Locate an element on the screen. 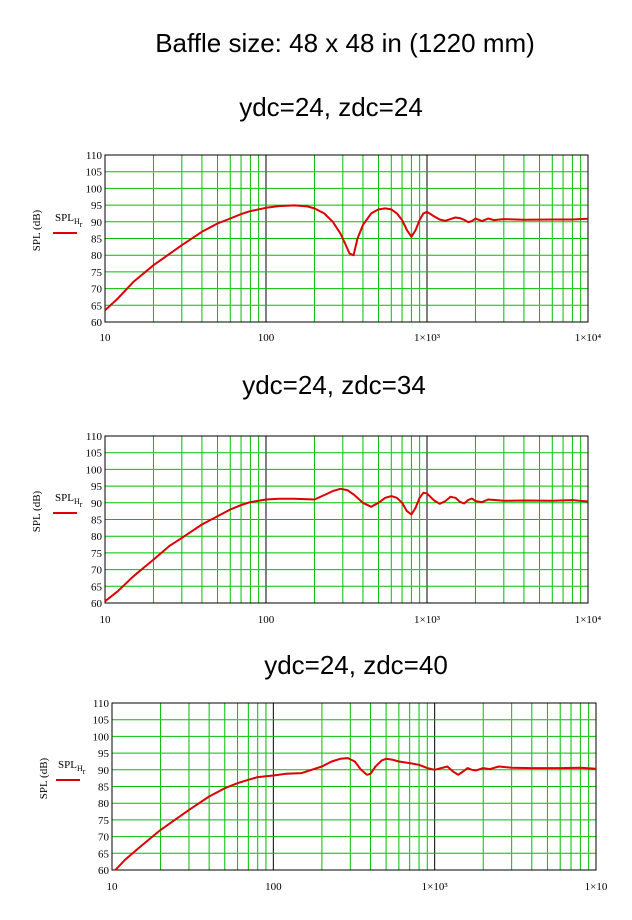 Image resolution: width=632 pixels, height=920 pixels. figure-title: Baffle size: 48 x 48 in (1220 mm) is located at coordinates (345, 43).